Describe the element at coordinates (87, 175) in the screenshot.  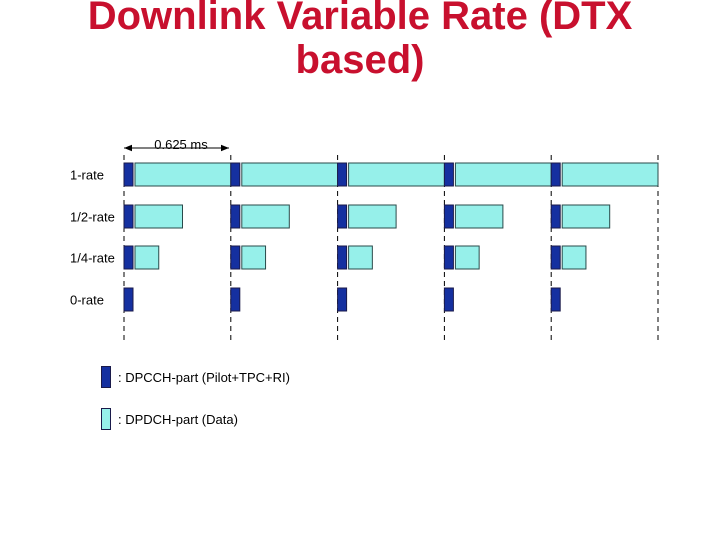
I see `rate-label: 1-rate` at that location.